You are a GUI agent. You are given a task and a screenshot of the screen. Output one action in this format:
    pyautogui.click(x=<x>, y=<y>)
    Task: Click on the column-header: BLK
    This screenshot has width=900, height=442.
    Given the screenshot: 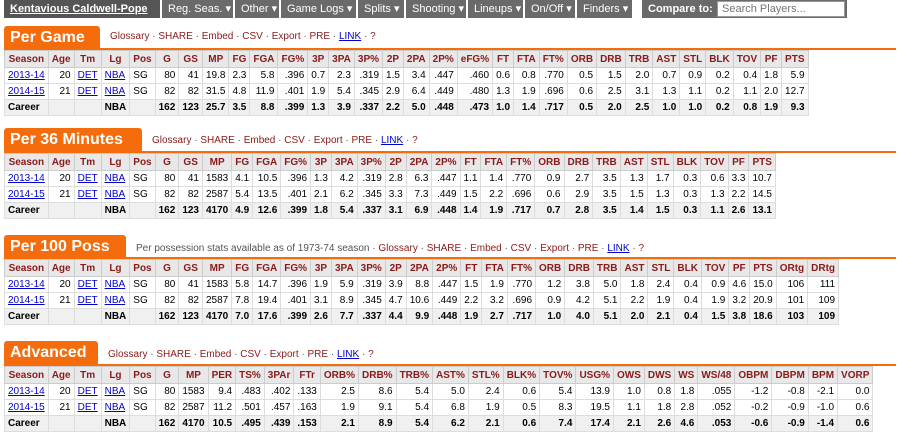 What is the action you would take?
    pyautogui.click(x=687, y=268)
    